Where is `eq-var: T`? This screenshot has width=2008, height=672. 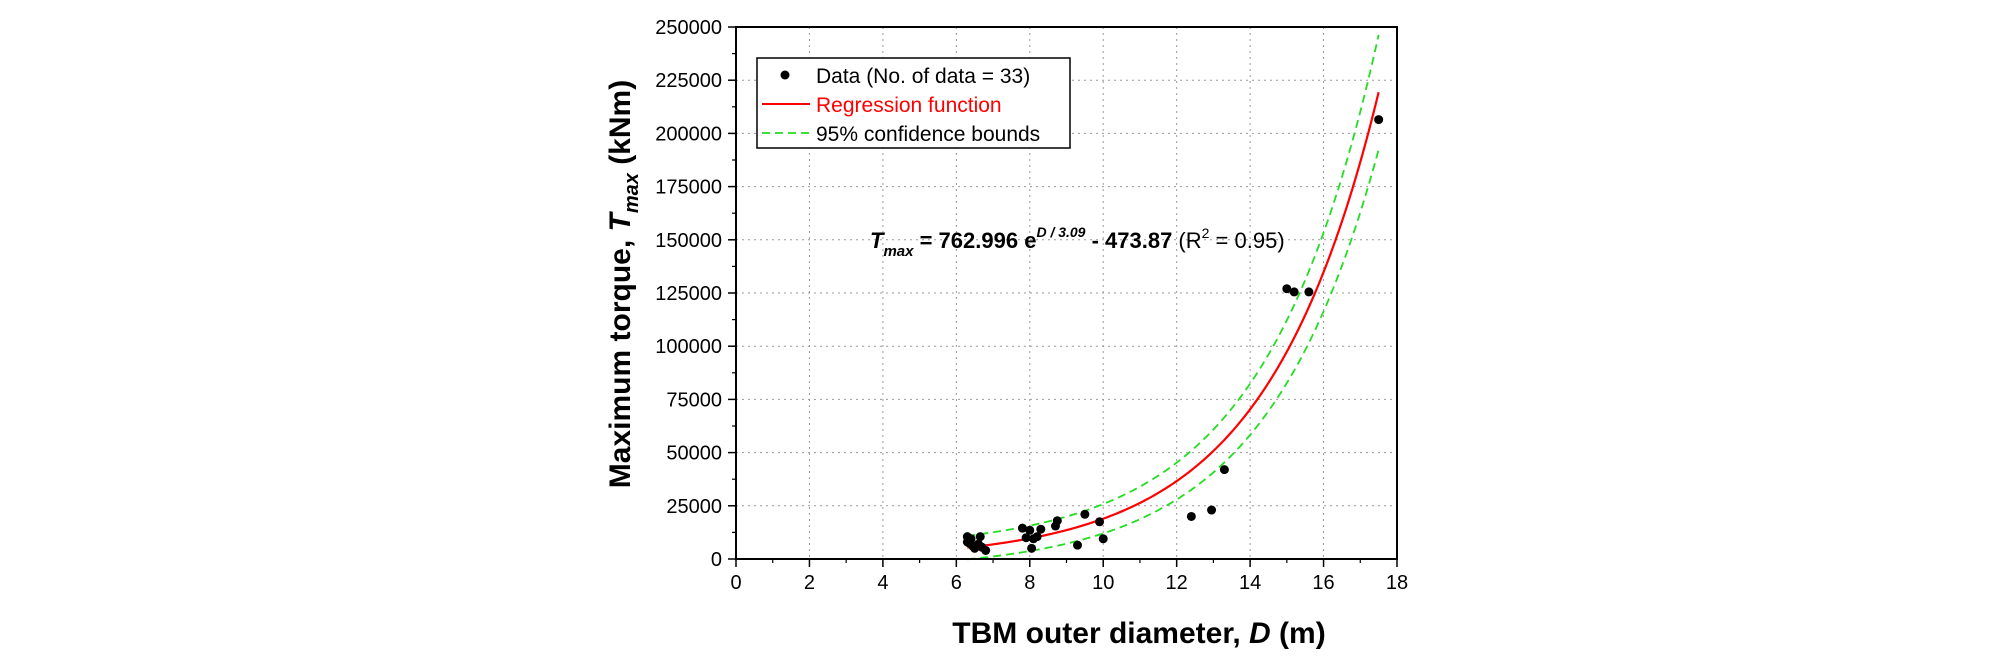 eq-var: T is located at coordinates (877, 240).